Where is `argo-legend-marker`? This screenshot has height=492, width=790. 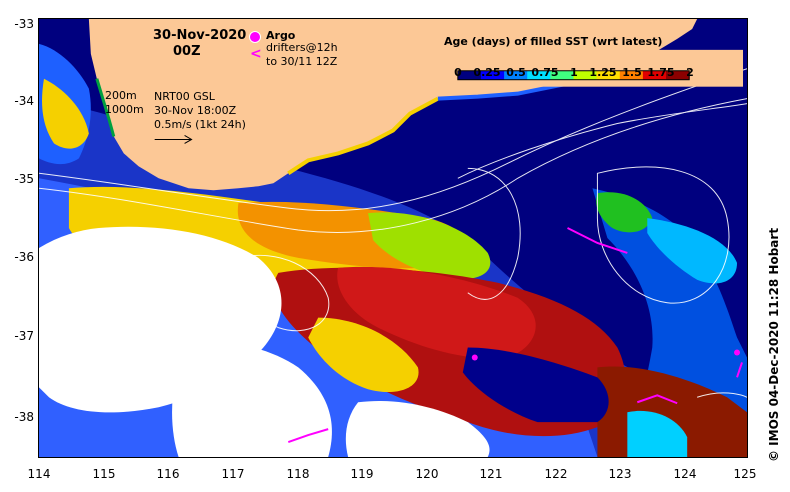 argo-legend-marker is located at coordinates (255, 37).